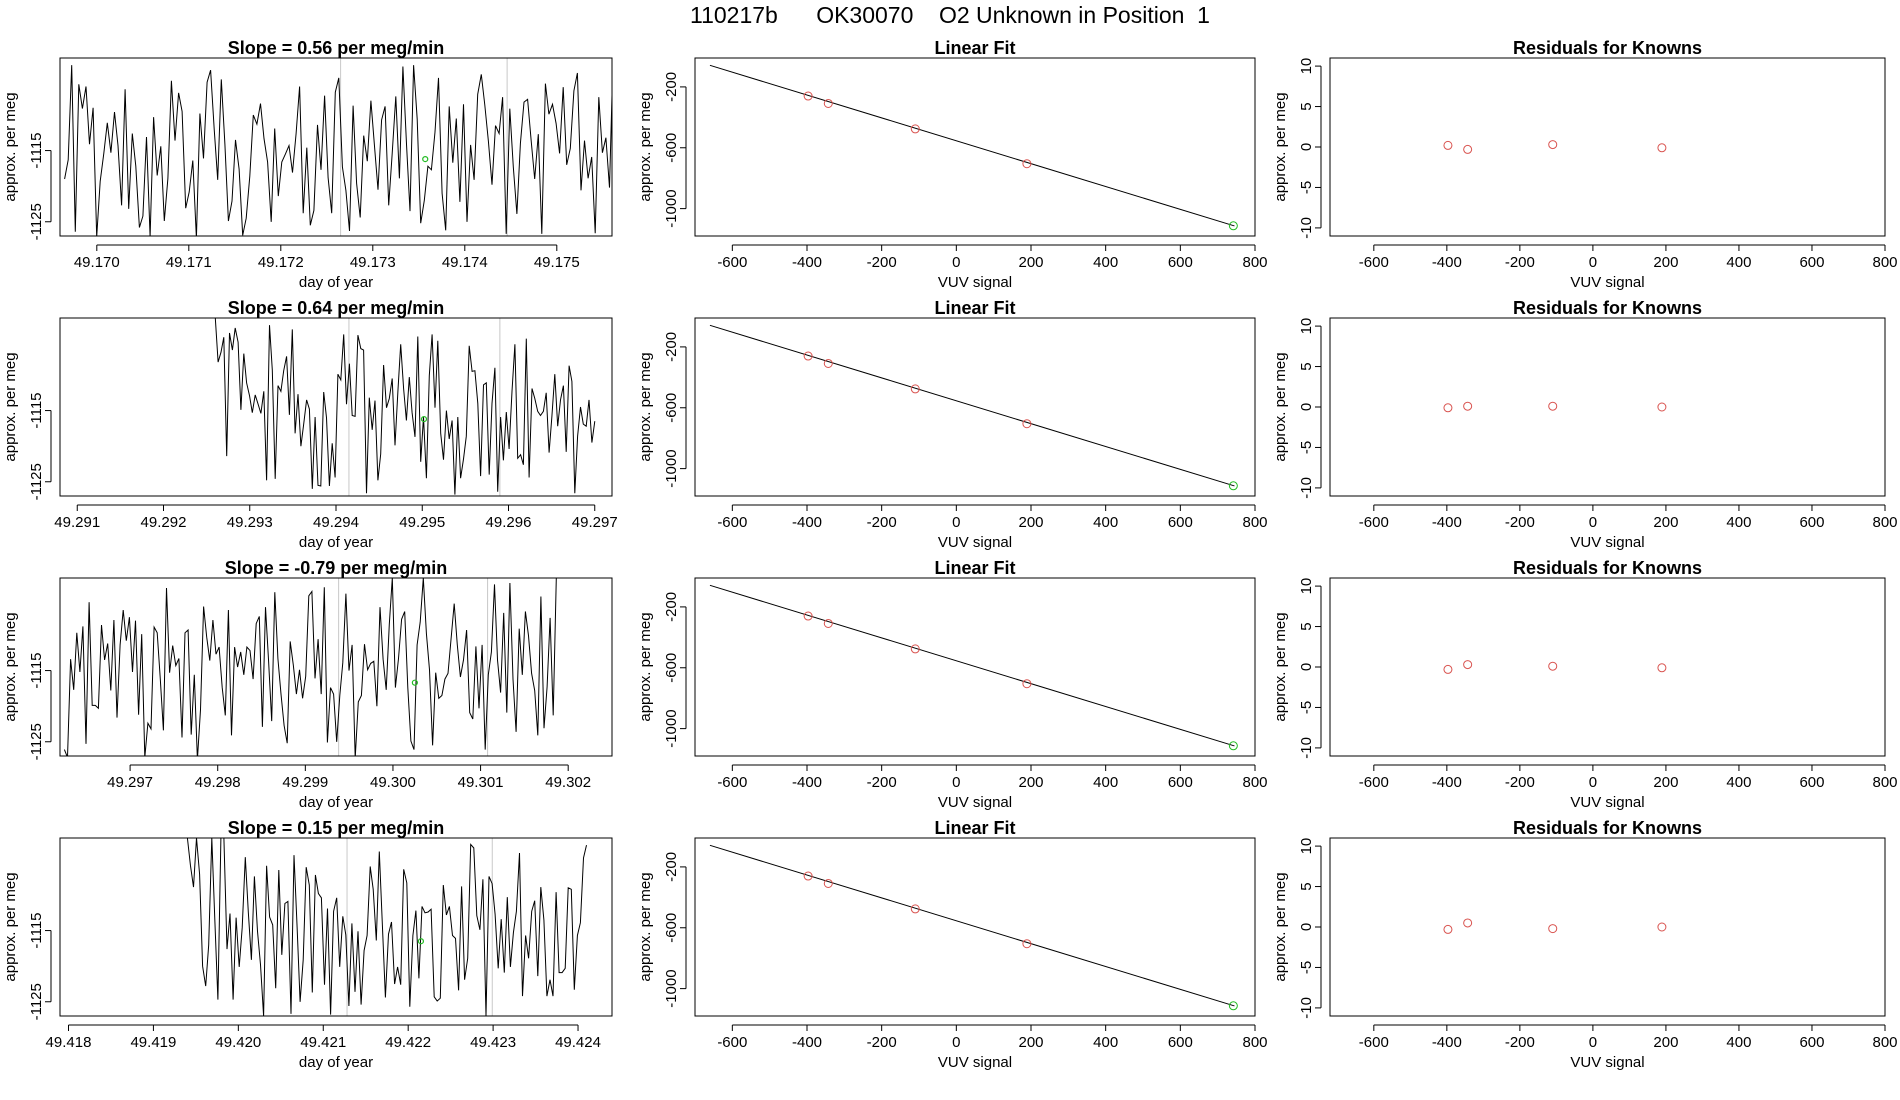 Image resolution: width=1900 pixels, height=1100 pixels. I want to click on y-tick-label: 10, so click(1306, 846).